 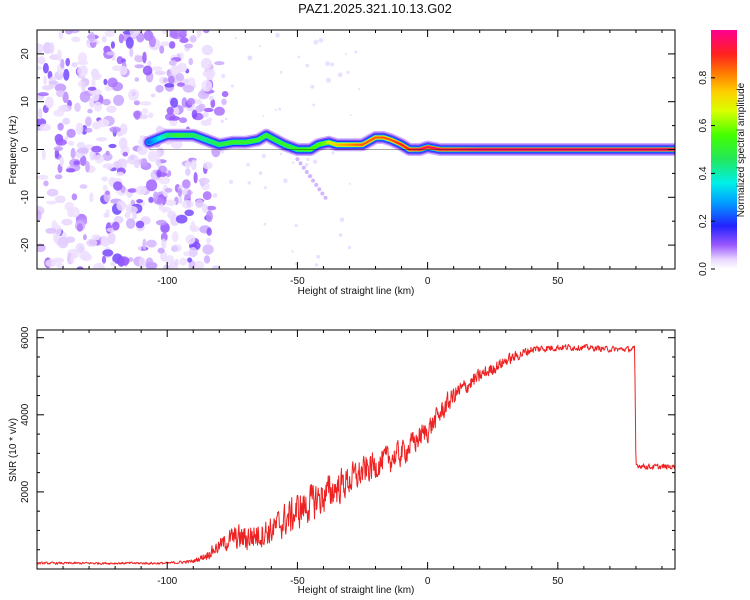 I want to click on colorbar-tick-label: 0.4, so click(x=703, y=173).